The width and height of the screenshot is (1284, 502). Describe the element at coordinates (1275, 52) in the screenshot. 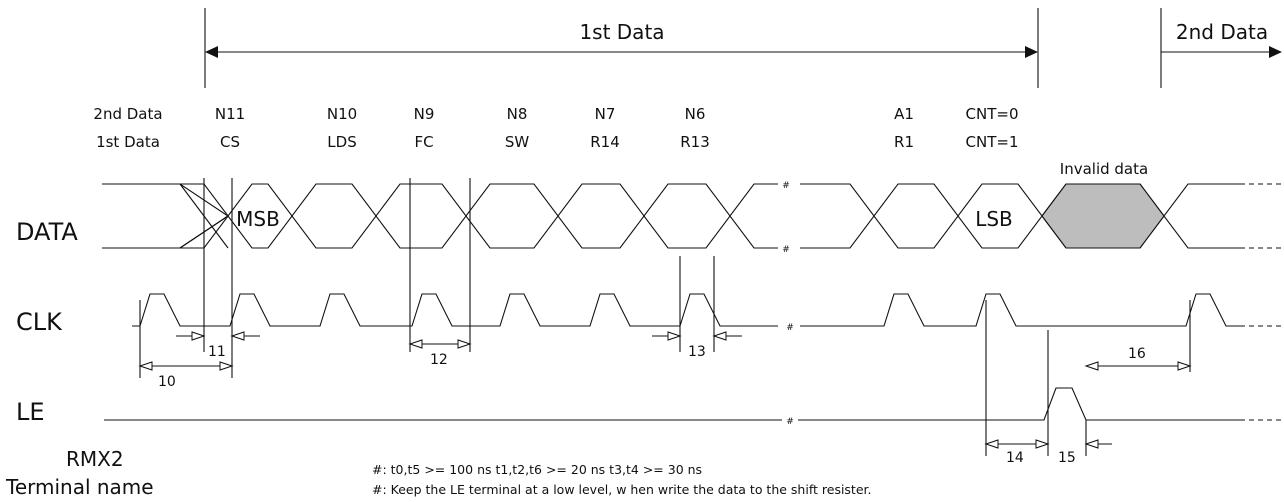

I see `second-data-arrow-head` at that location.